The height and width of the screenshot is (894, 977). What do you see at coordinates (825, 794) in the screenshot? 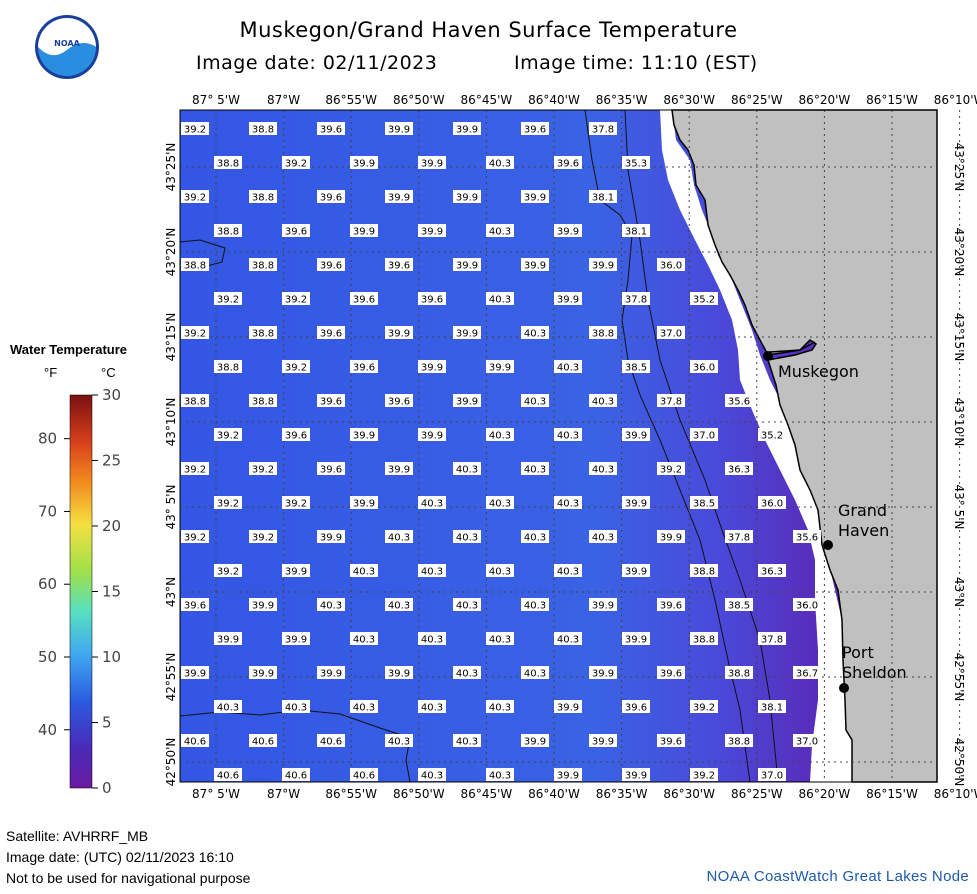
I see `lon-tick-label-bottom: 86°20'W` at bounding box center [825, 794].